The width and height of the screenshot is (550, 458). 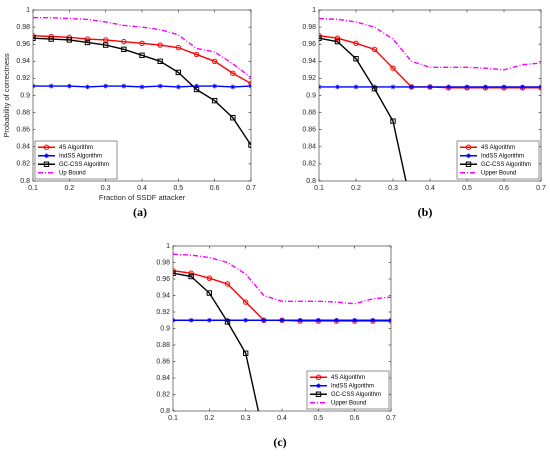 I want to click on x-tick-label: 0.7, so click(x=251, y=188).